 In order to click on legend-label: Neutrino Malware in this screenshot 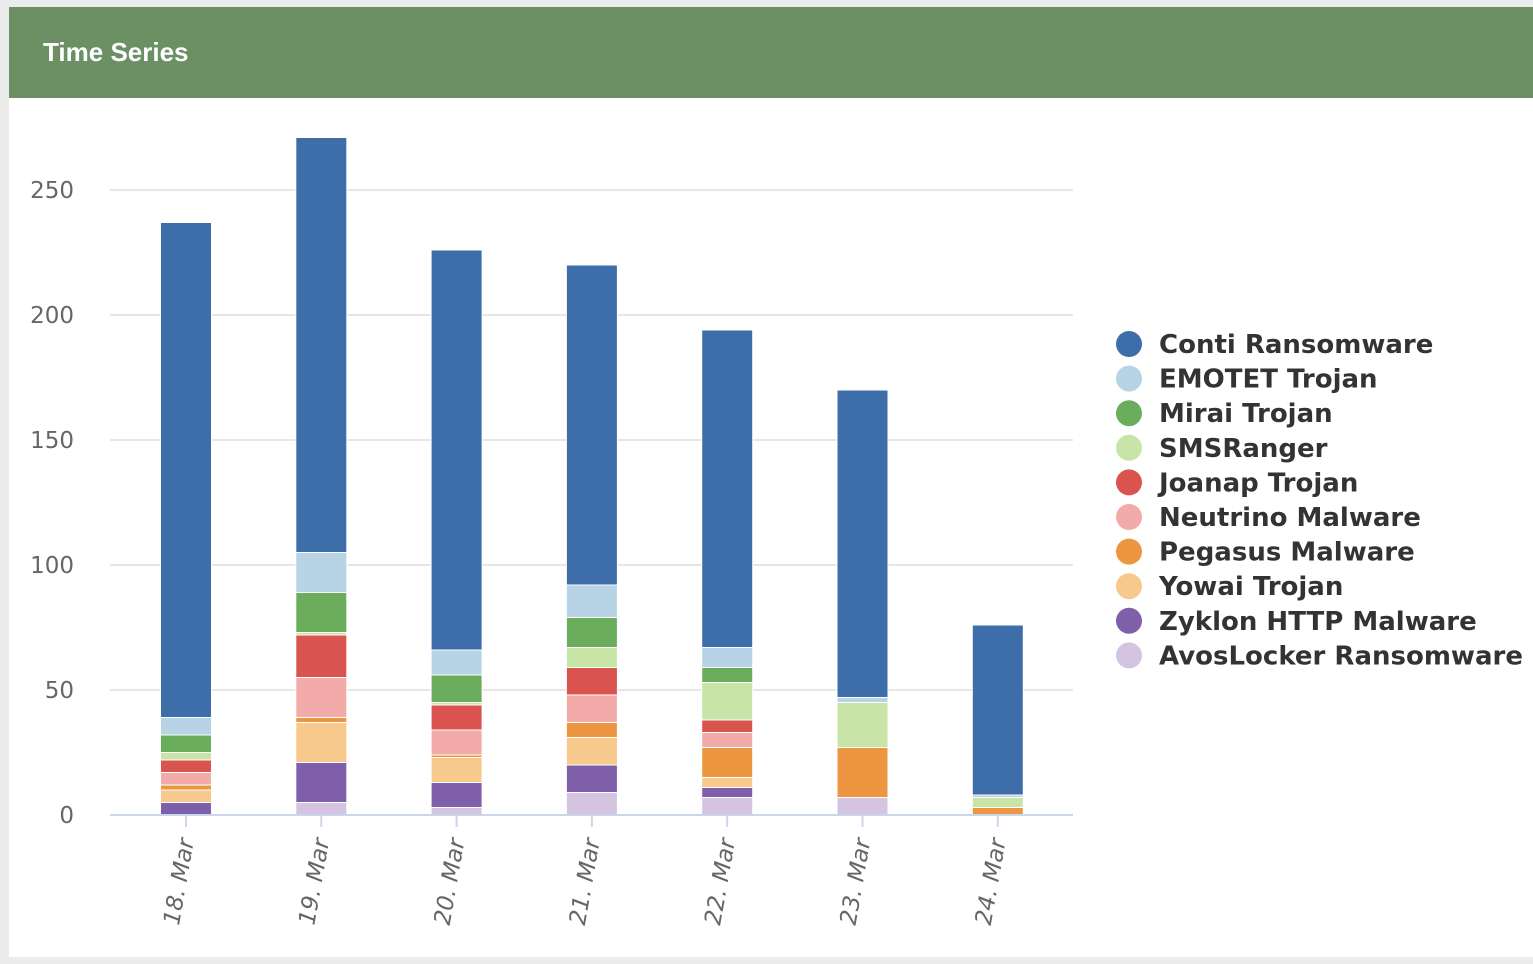, I will do `click(1290, 518)`.